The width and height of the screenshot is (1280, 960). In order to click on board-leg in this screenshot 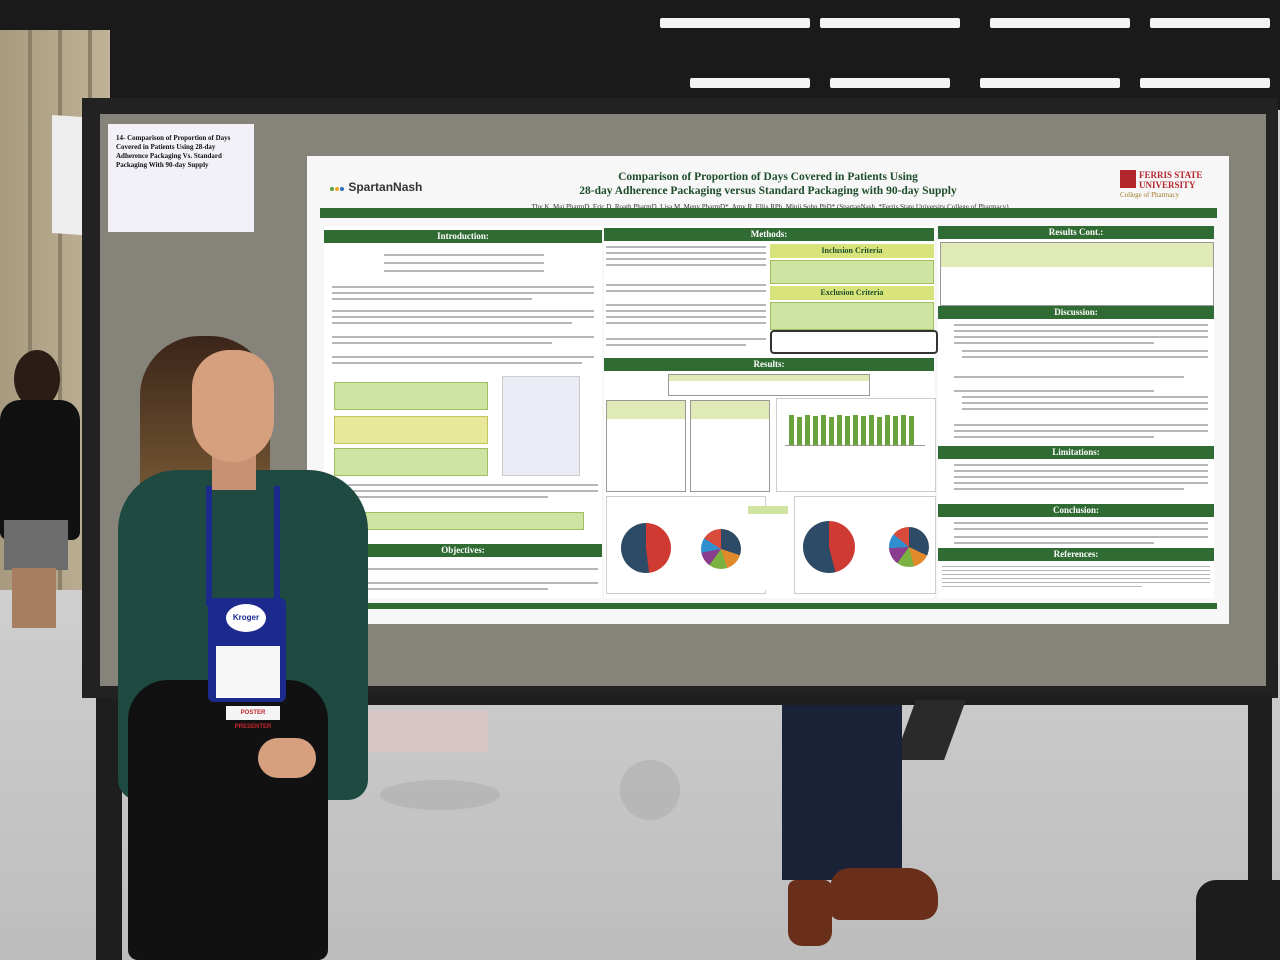, I will do `click(109, 829)`.